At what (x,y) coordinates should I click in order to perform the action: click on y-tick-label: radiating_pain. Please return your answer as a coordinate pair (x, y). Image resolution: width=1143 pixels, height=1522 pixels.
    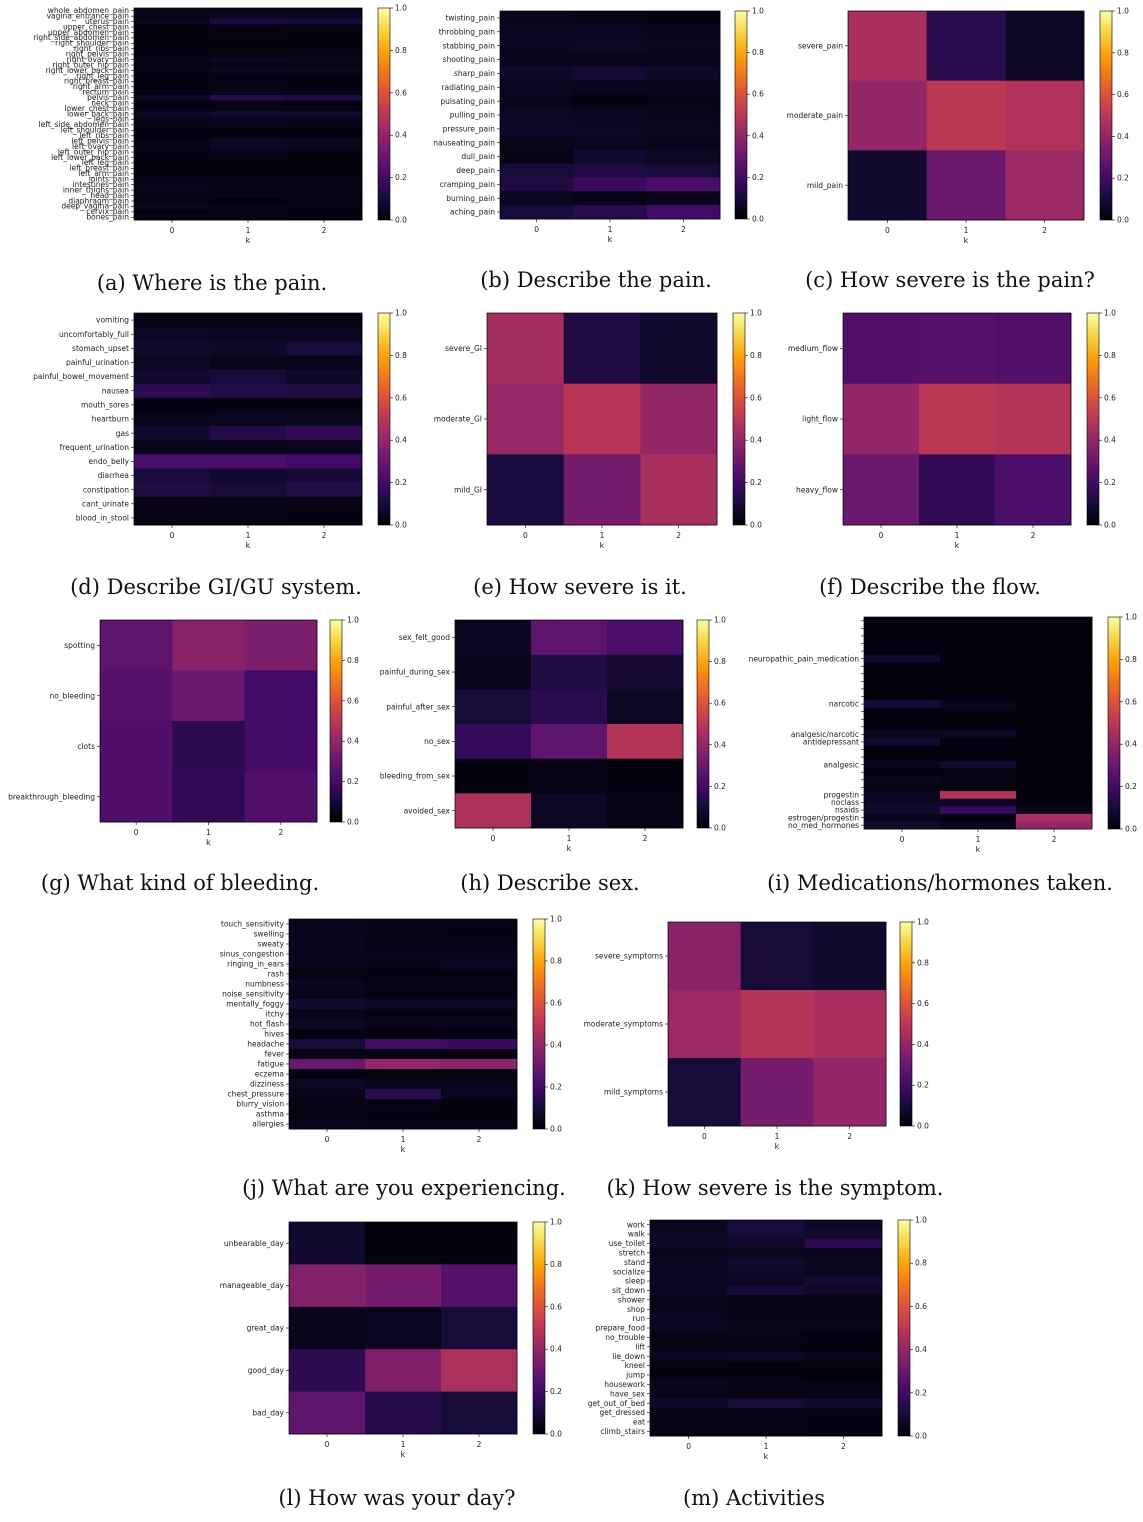
    Looking at the image, I should click on (468, 87).